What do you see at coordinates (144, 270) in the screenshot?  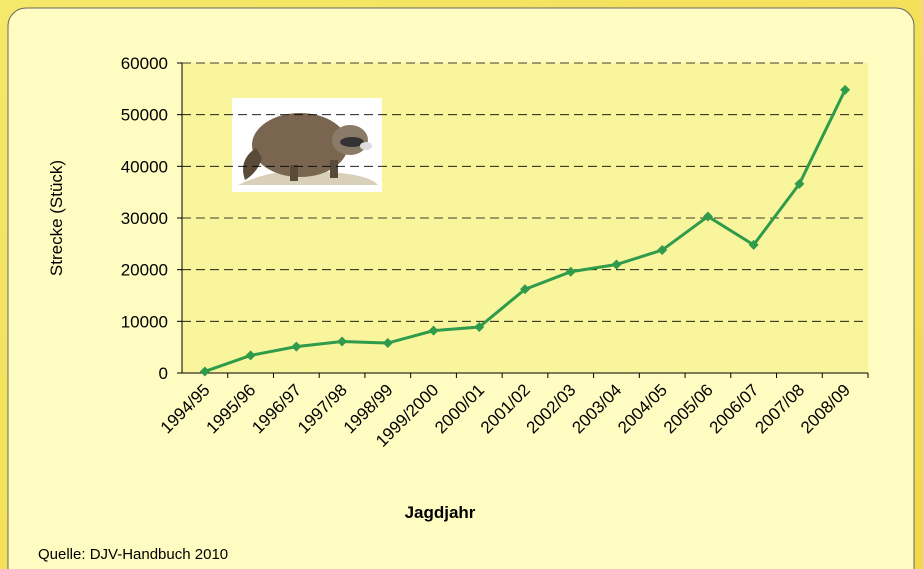 I see `y-tick-label: 20000` at bounding box center [144, 270].